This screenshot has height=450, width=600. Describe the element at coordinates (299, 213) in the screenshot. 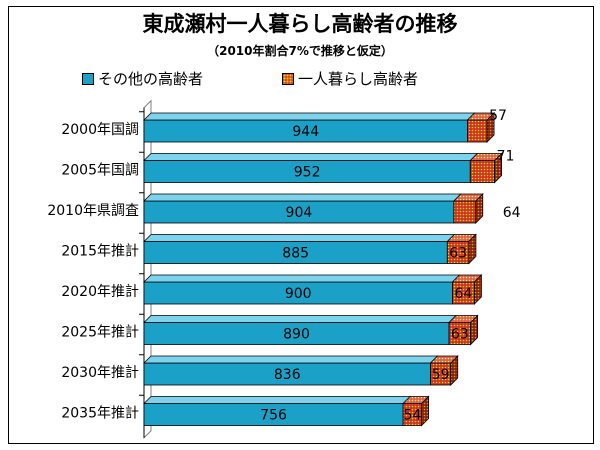

I see `data-label-others: 904` at that location.